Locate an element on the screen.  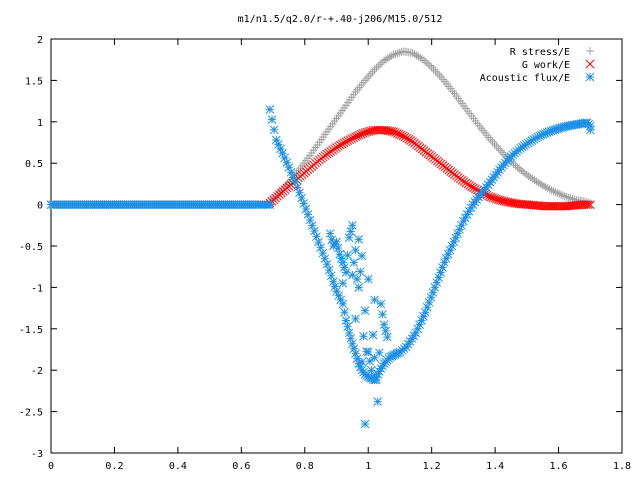
x-tick-label: 1 is located at coordinates (368, 466).